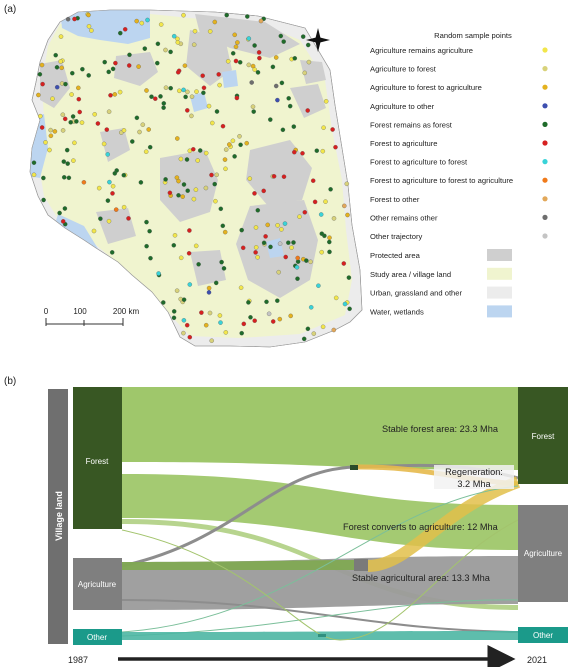 The image size is (575, 667). I want to click on flow-marker-forest, so click(354, 467).